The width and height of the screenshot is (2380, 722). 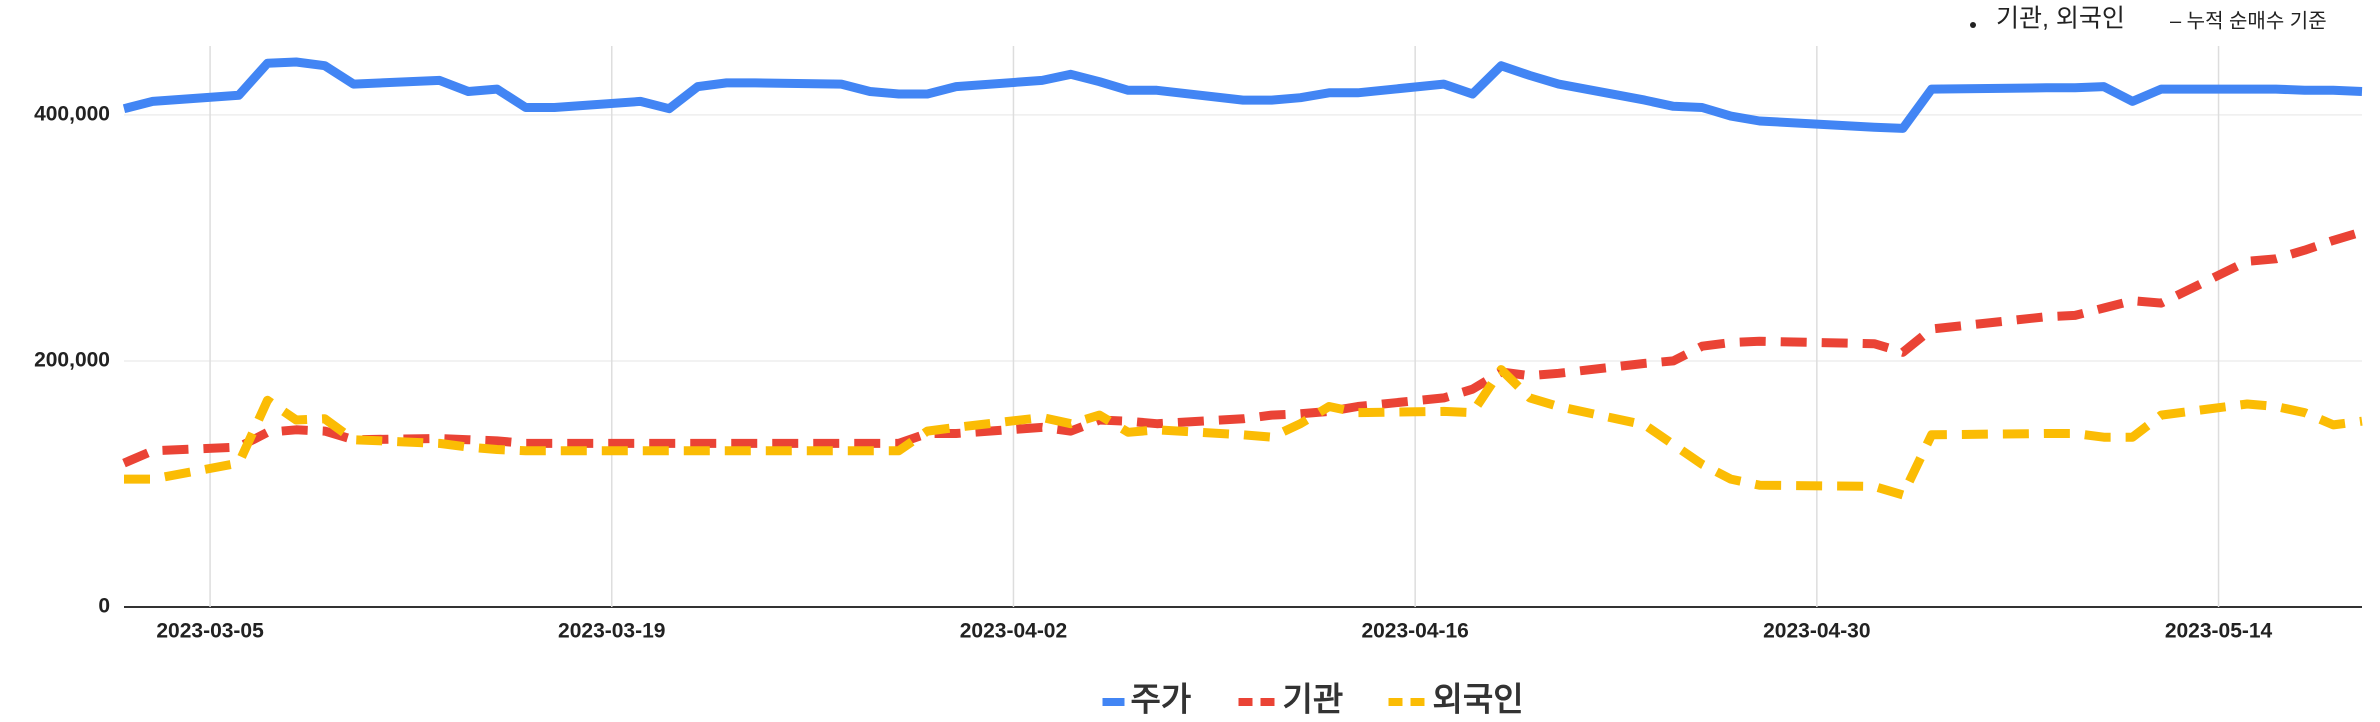 I want to click on legend-item: 기관, so click(x=1291, y=699).